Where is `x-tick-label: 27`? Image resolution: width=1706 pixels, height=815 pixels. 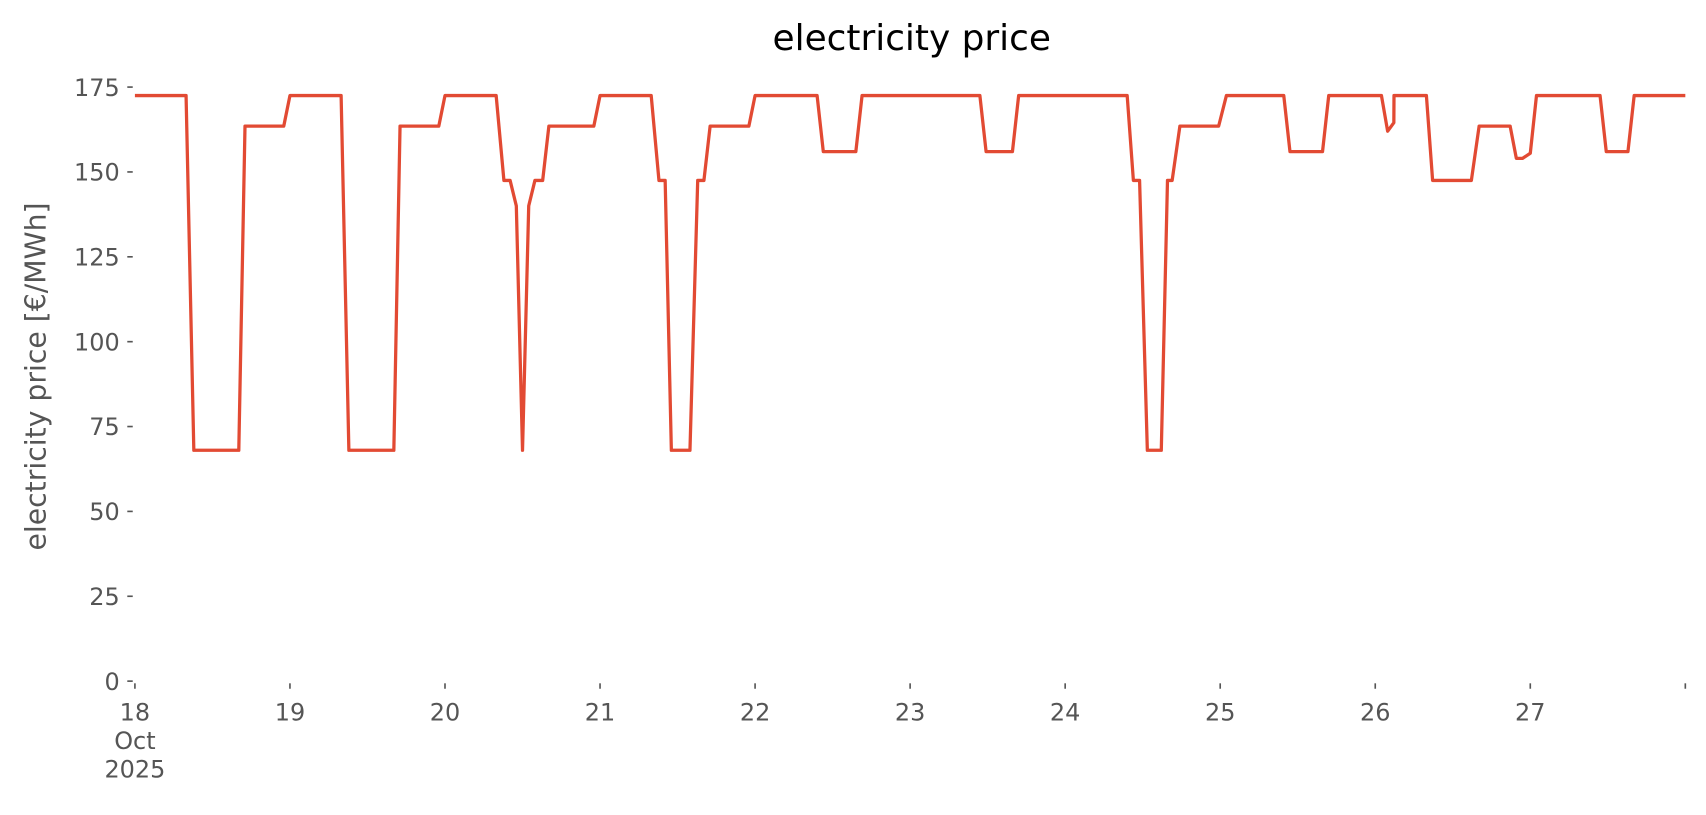 x-tick-label: 27 is located at coordinates (1530, 712).